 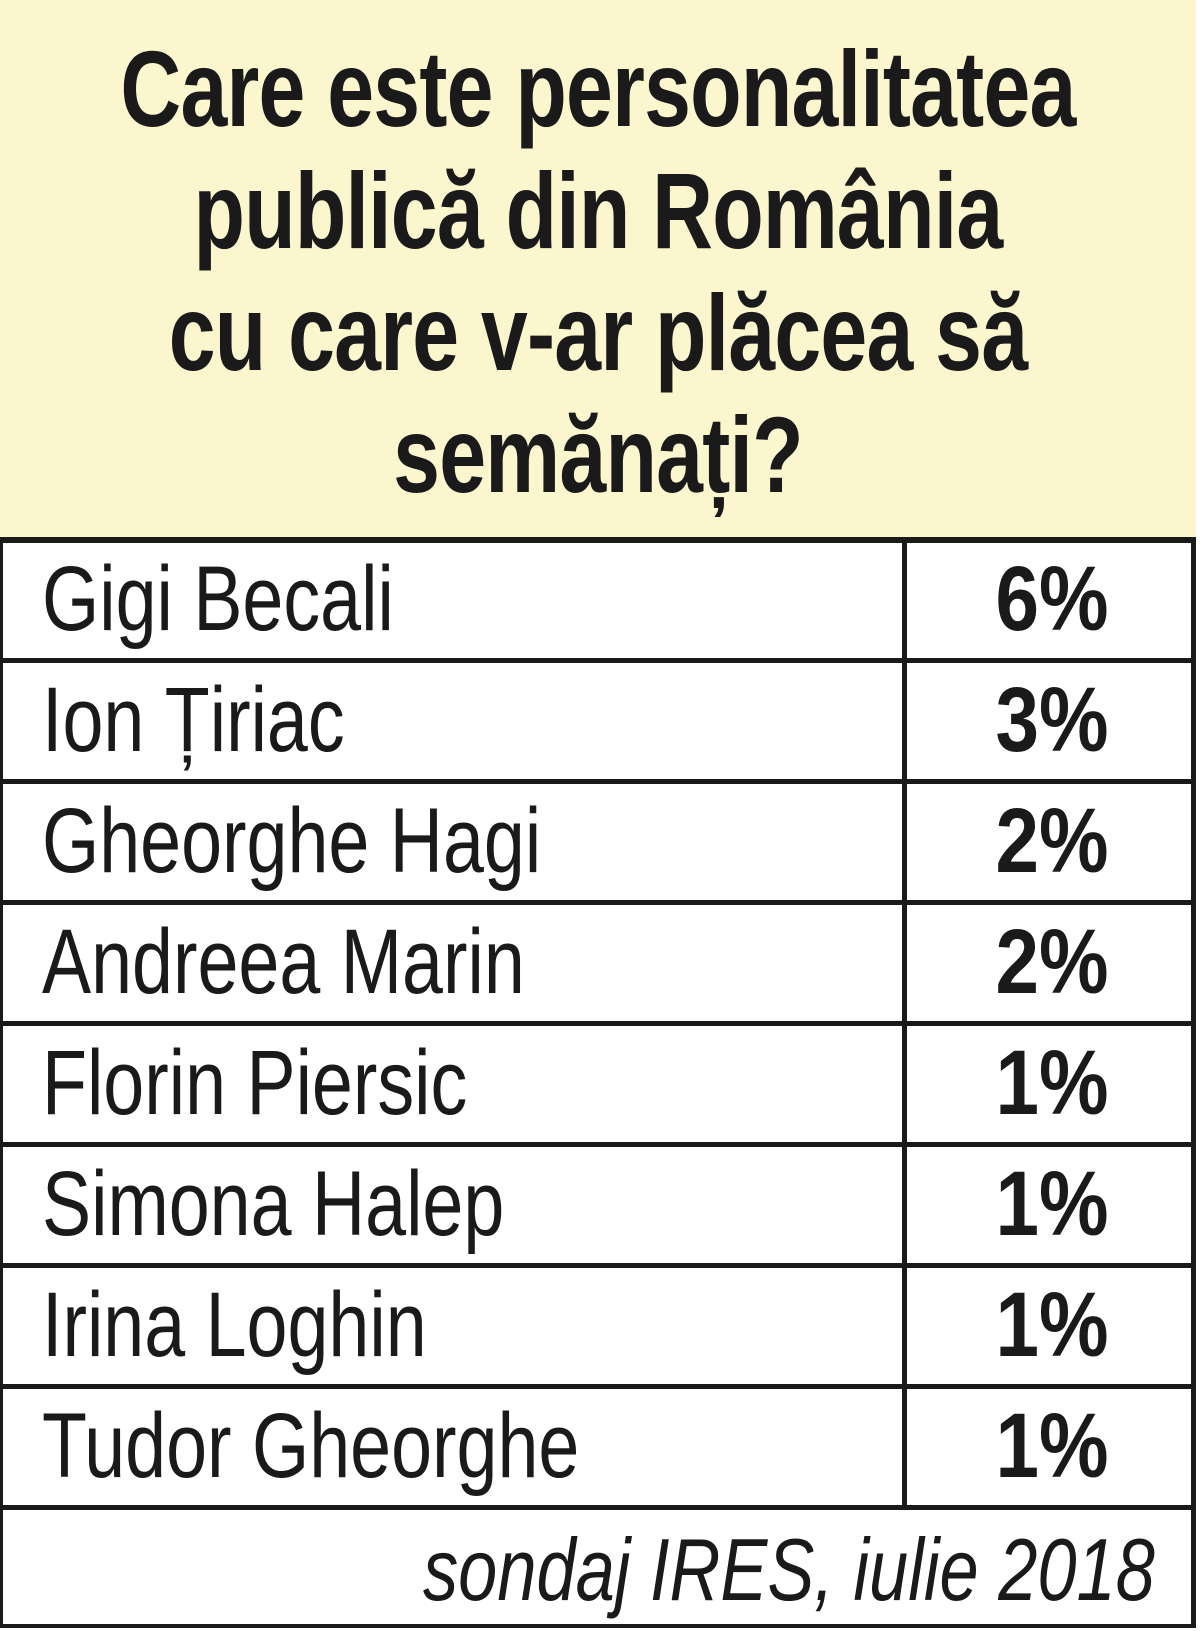 I want to click on row-value: 6%, so click(x=1052, y=599).